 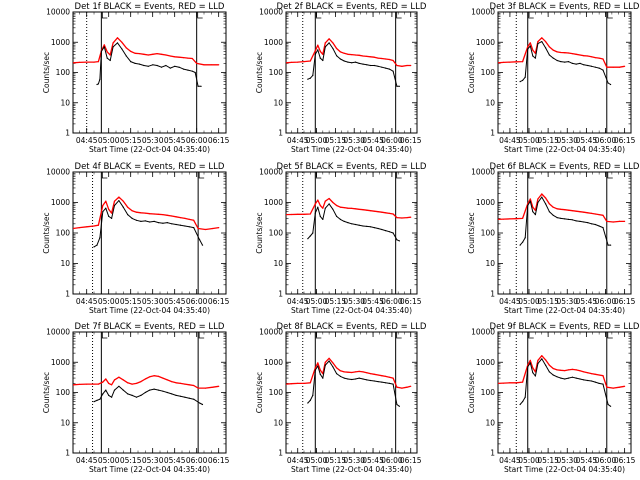 I want to click on x-tick-label: 06:15, so click(x=411, y=301).